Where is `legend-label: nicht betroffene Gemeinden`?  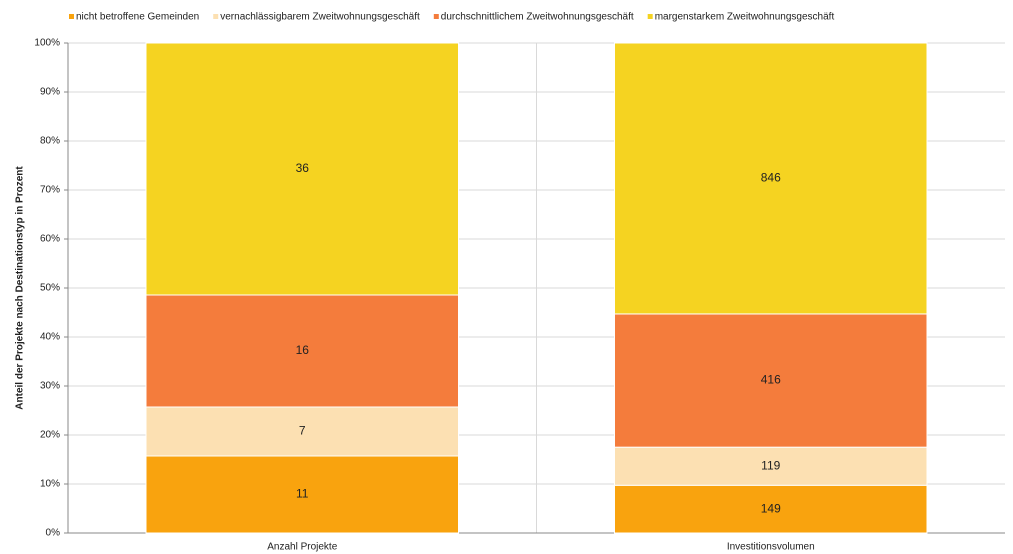
legend-label: nicht betroffene Gemeinden is located at coordinates (137, 17).